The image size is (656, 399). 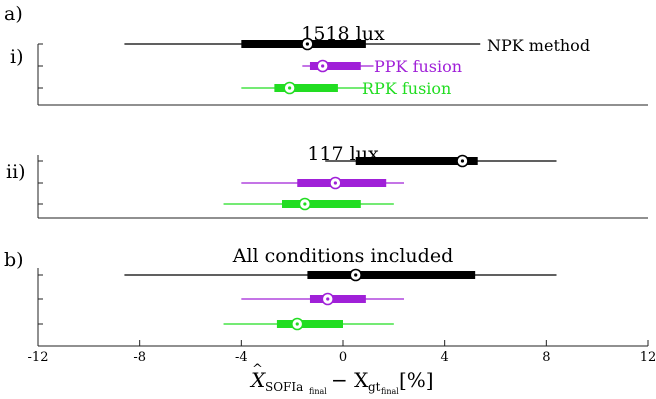 What do you see at coordinates (418, 66) in the screenshot?
I see `legend-ppk-fusion: PPK fusion` at bounding box center [418, 66].